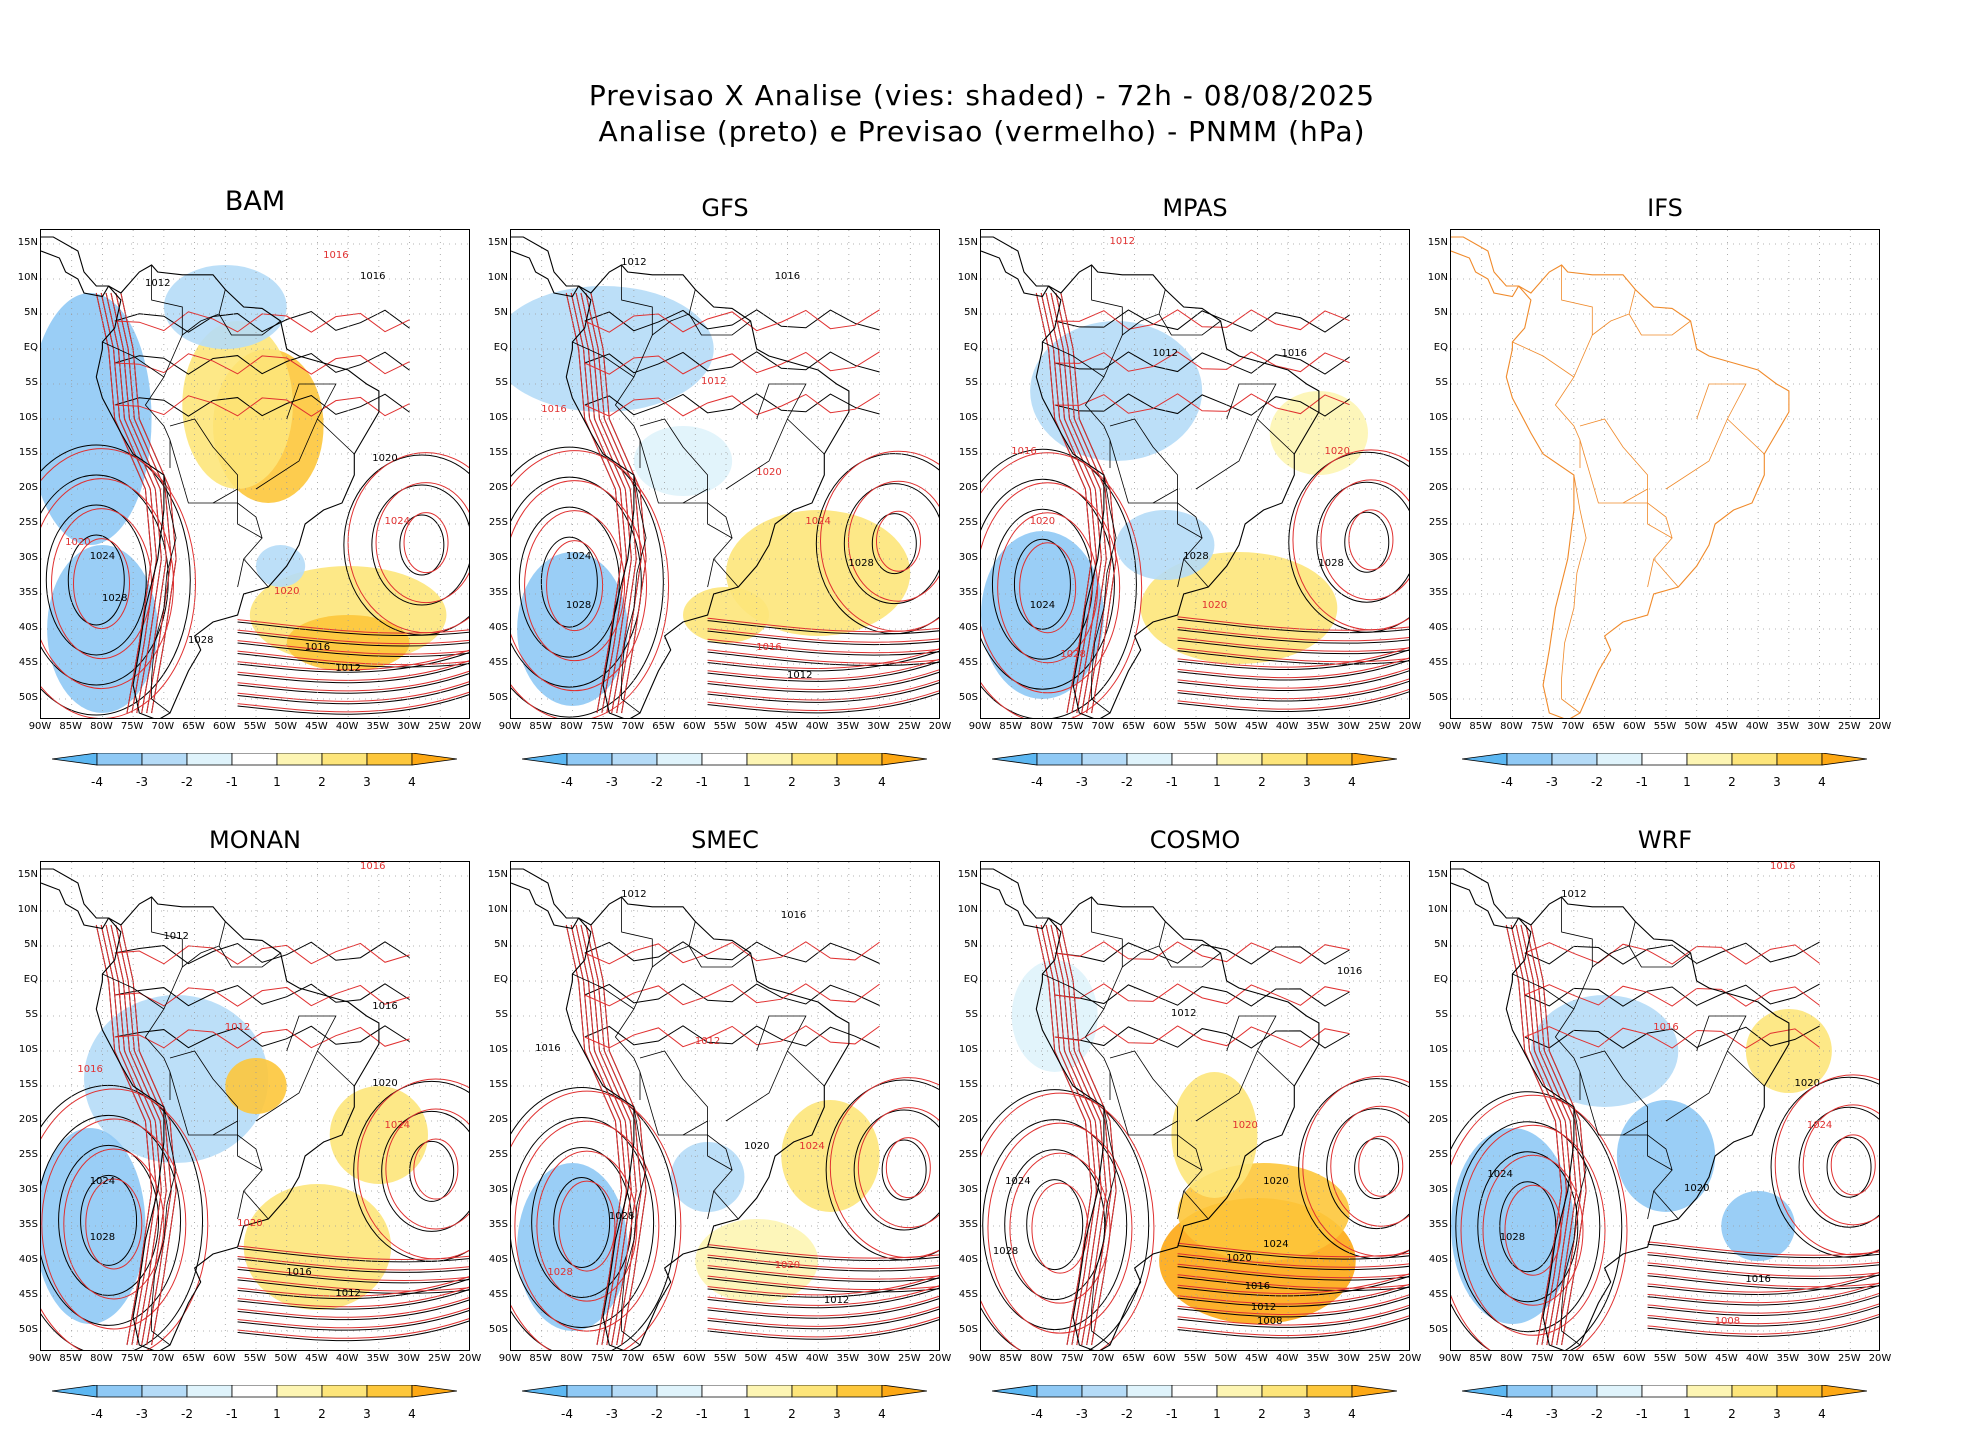  I want to click on lon-tick-label: 80W, so click(1041, 1358).